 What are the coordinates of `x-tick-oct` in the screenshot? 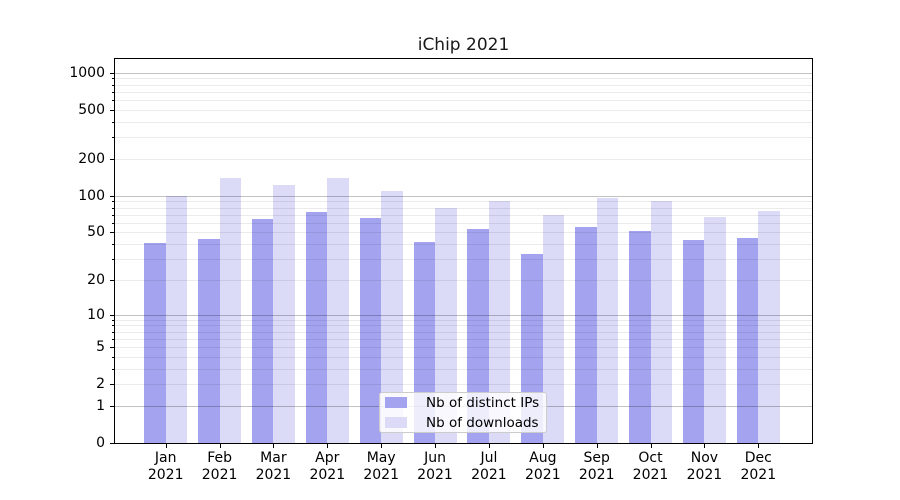 It's located at (651, 446).